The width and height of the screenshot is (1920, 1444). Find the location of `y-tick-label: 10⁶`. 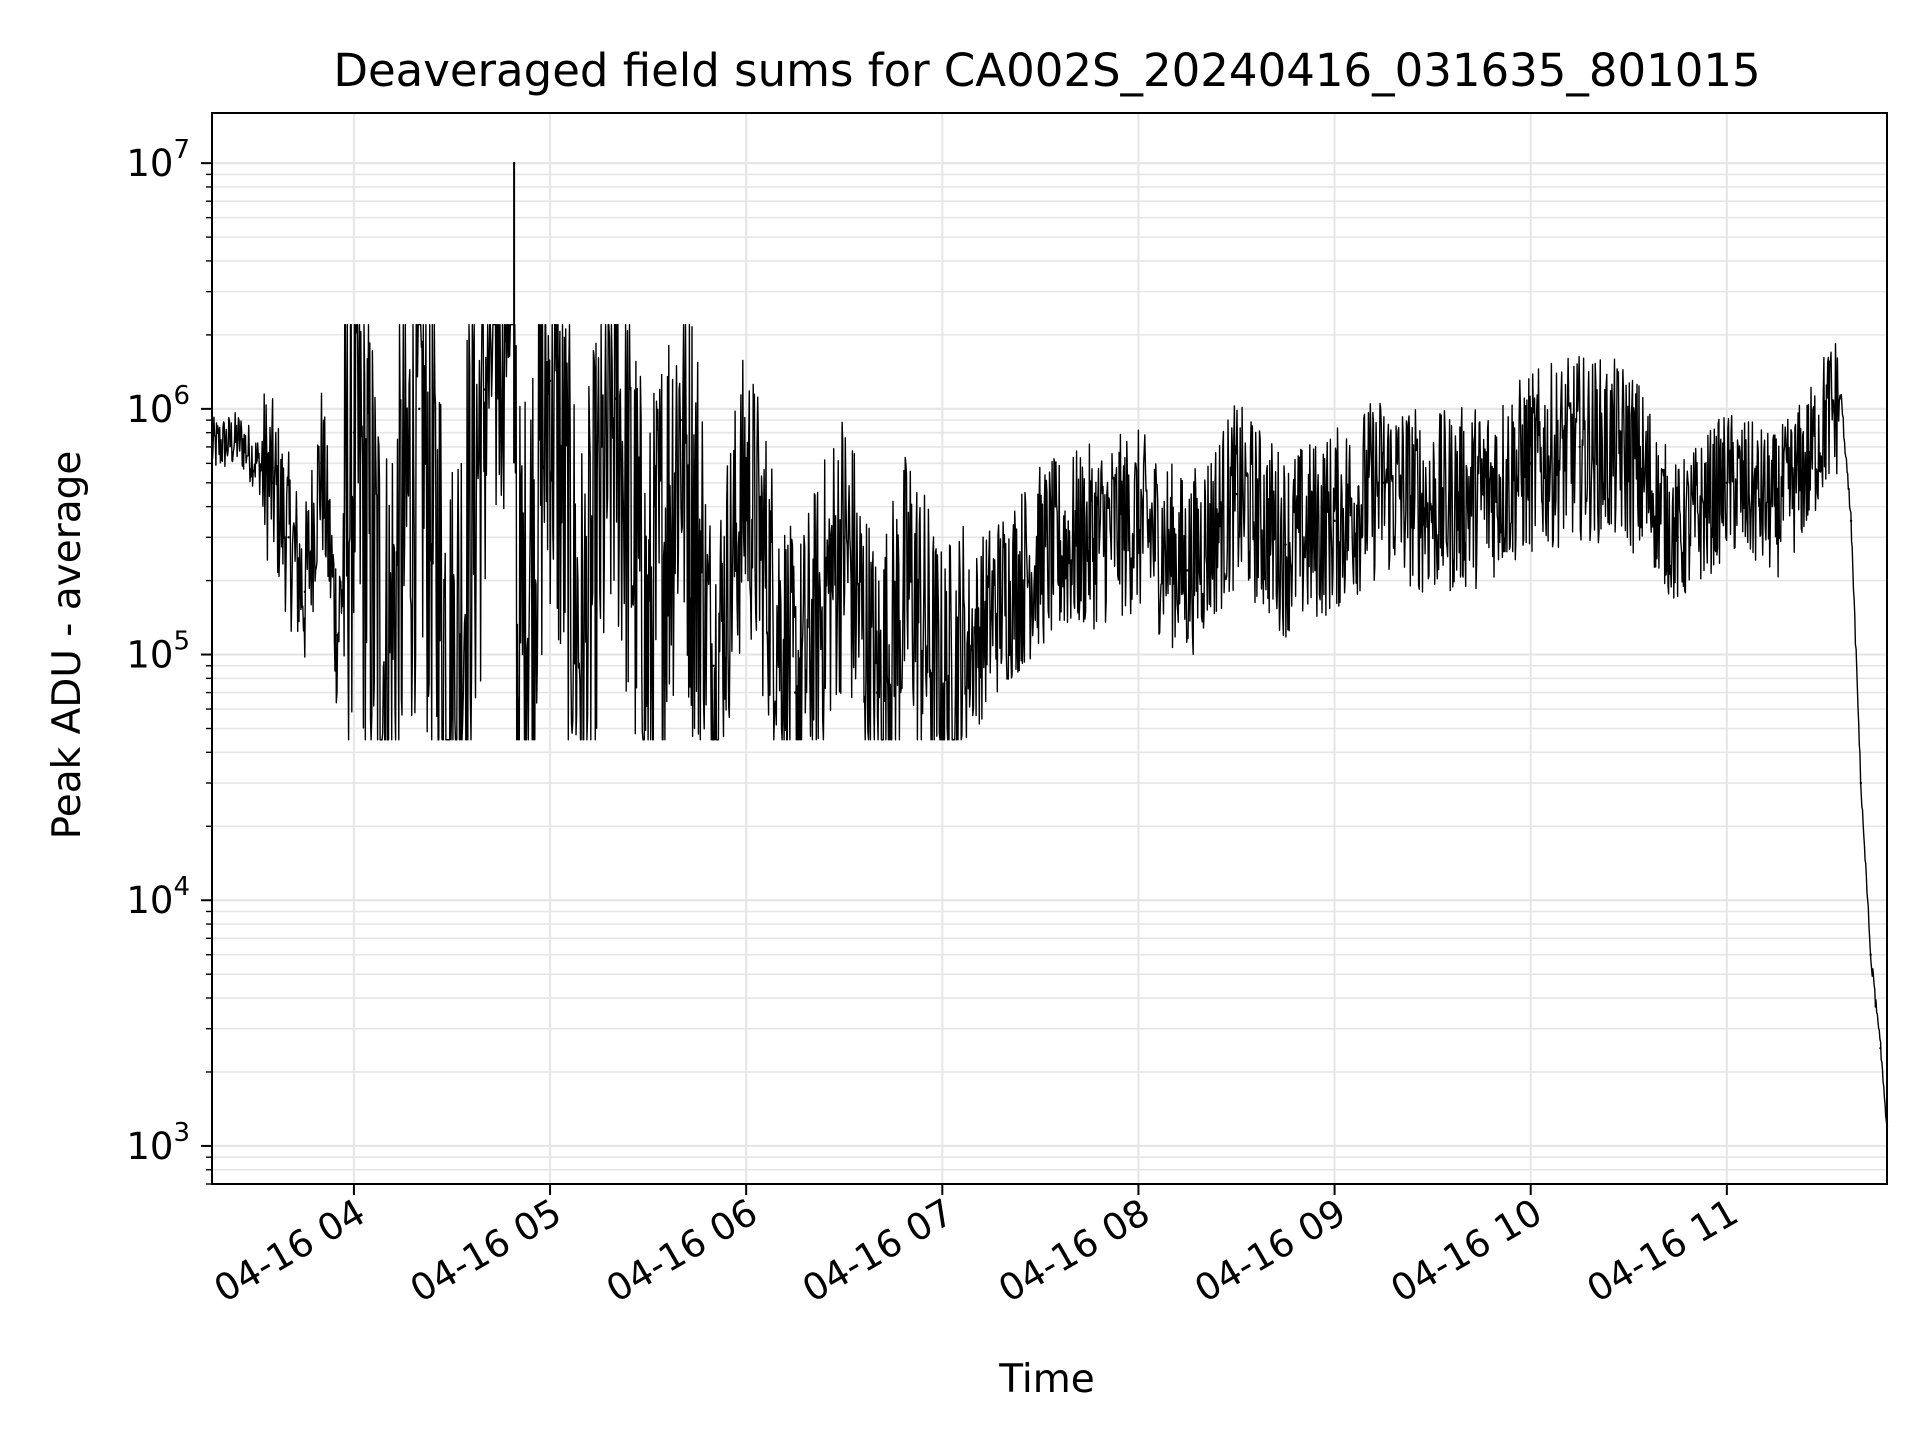

y-tick-label: 10⁶ is located at coordinates (158, 406).